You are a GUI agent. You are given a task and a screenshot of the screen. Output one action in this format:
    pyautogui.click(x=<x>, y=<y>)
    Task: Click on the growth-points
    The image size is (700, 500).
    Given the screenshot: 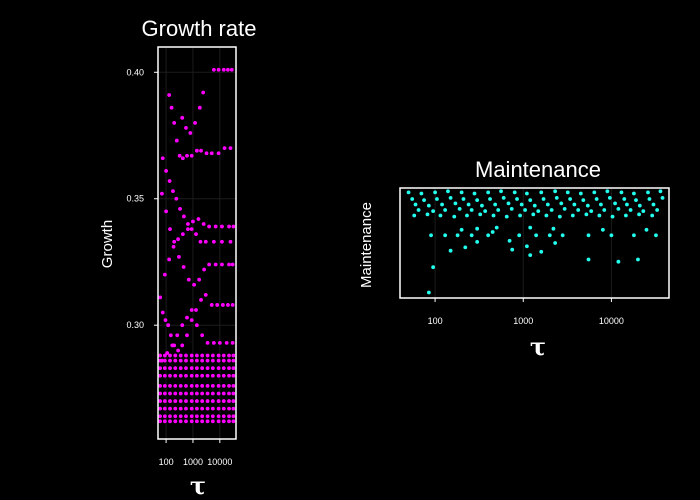 What is the action you would take?
    pyautogui.click(x=197, y=245)
    